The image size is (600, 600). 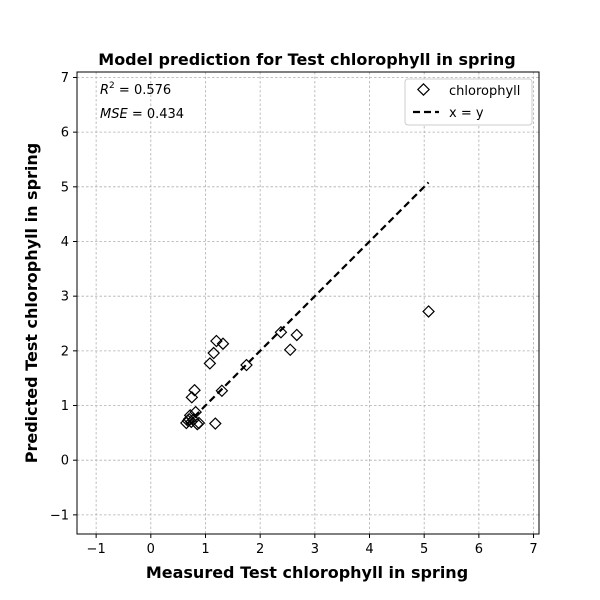 I want to click on legend: chlorophyll x = y, so click(x=468, y=102).